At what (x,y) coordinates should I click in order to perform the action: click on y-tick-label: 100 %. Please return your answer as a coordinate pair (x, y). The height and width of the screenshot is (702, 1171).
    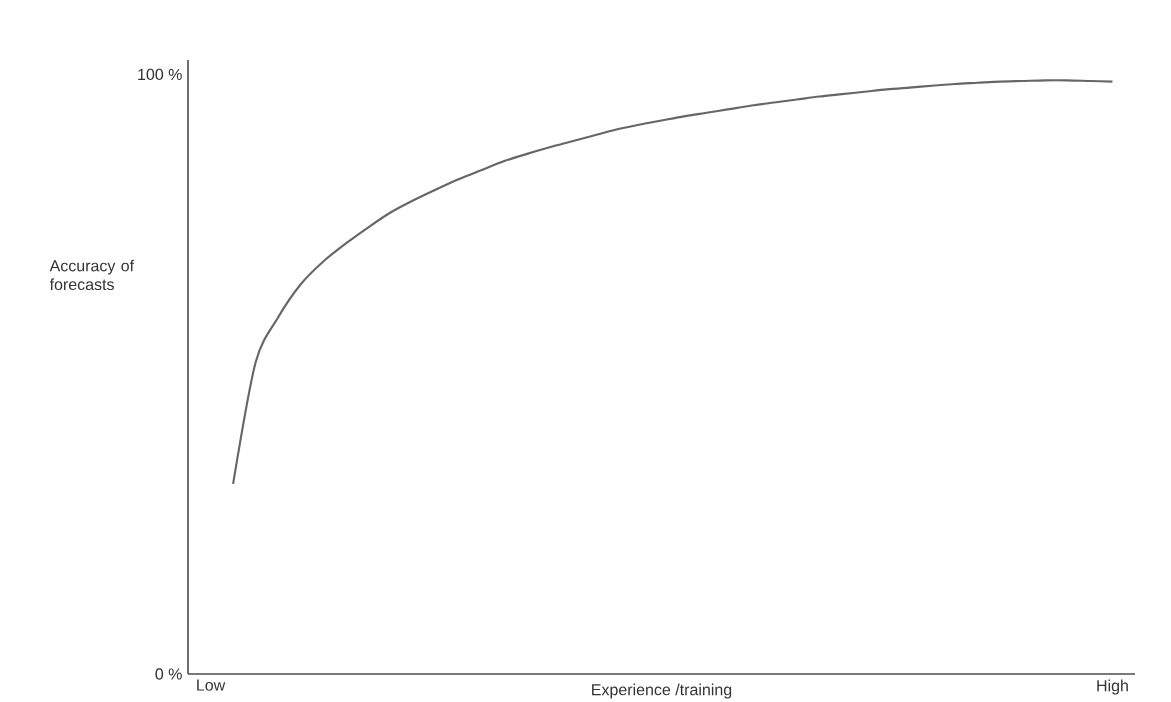
    Looking at the image, I should click on (160, 74).